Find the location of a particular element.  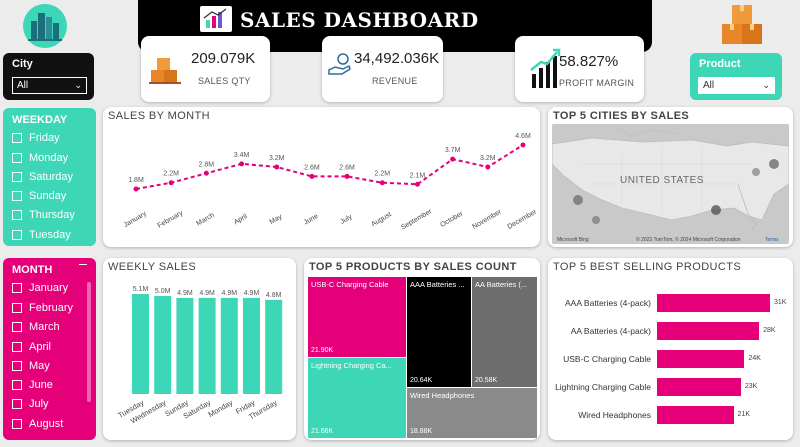

product-dropdown: All ⌄ is located at coordinates (736, 85).